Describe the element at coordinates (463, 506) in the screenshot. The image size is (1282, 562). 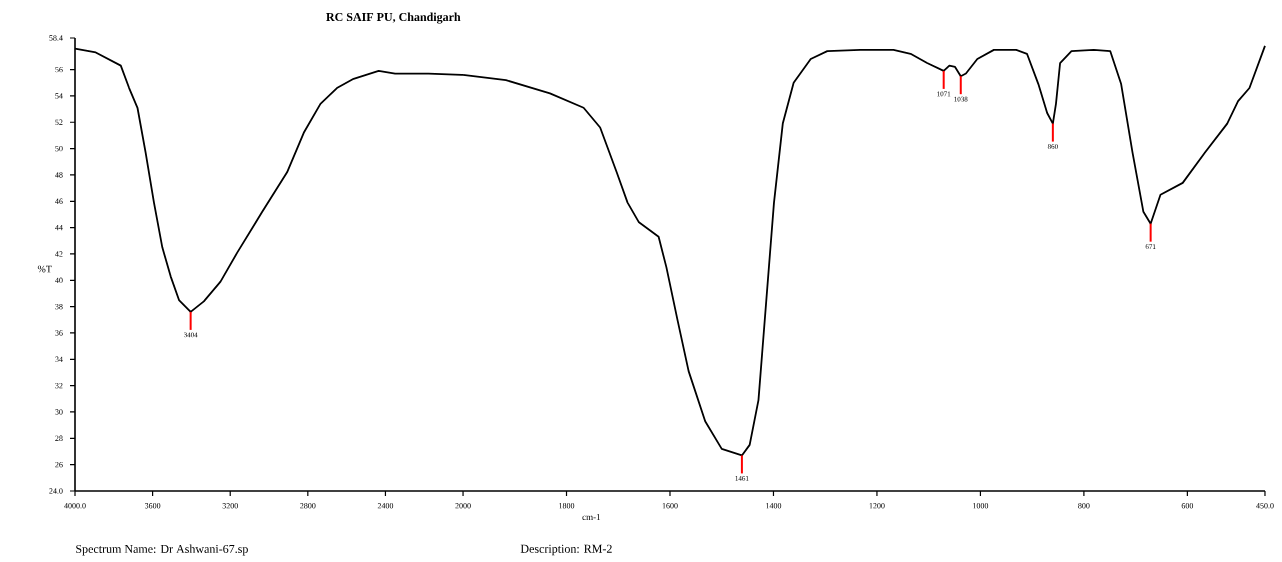
I see `x-tick-label: 2000` at that location.